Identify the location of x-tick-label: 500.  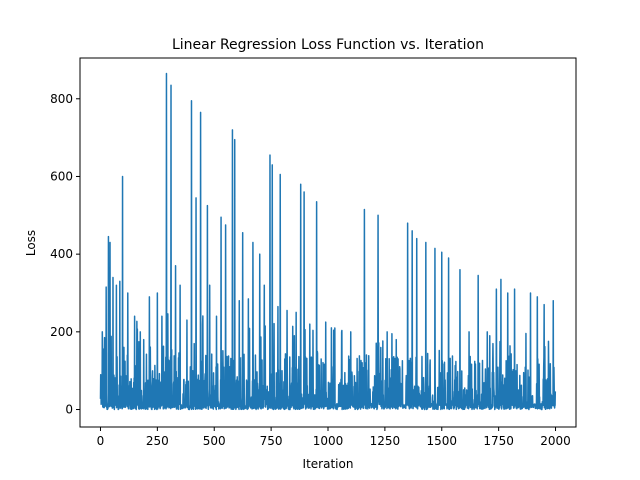
(214, 441).